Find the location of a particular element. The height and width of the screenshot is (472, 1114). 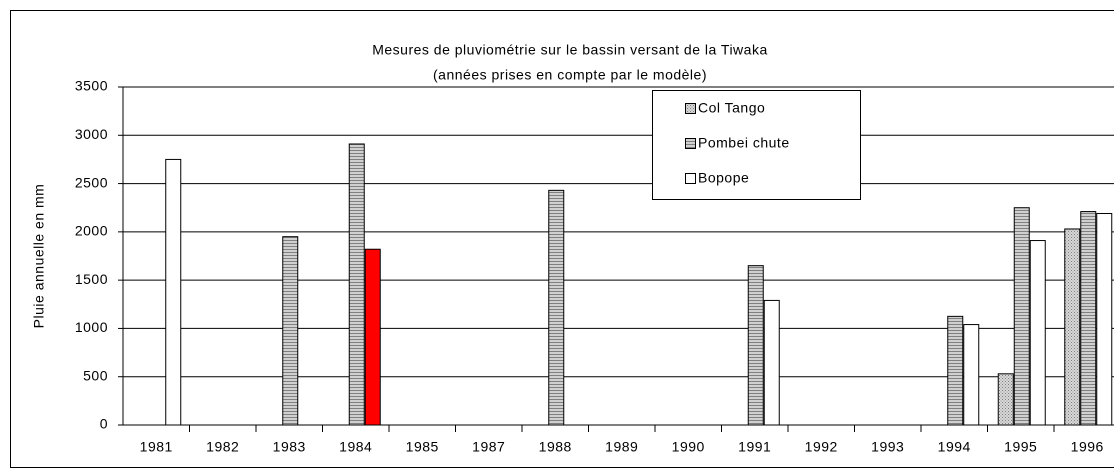

y-tick-label: 500 is located at coordinates (95, 375).